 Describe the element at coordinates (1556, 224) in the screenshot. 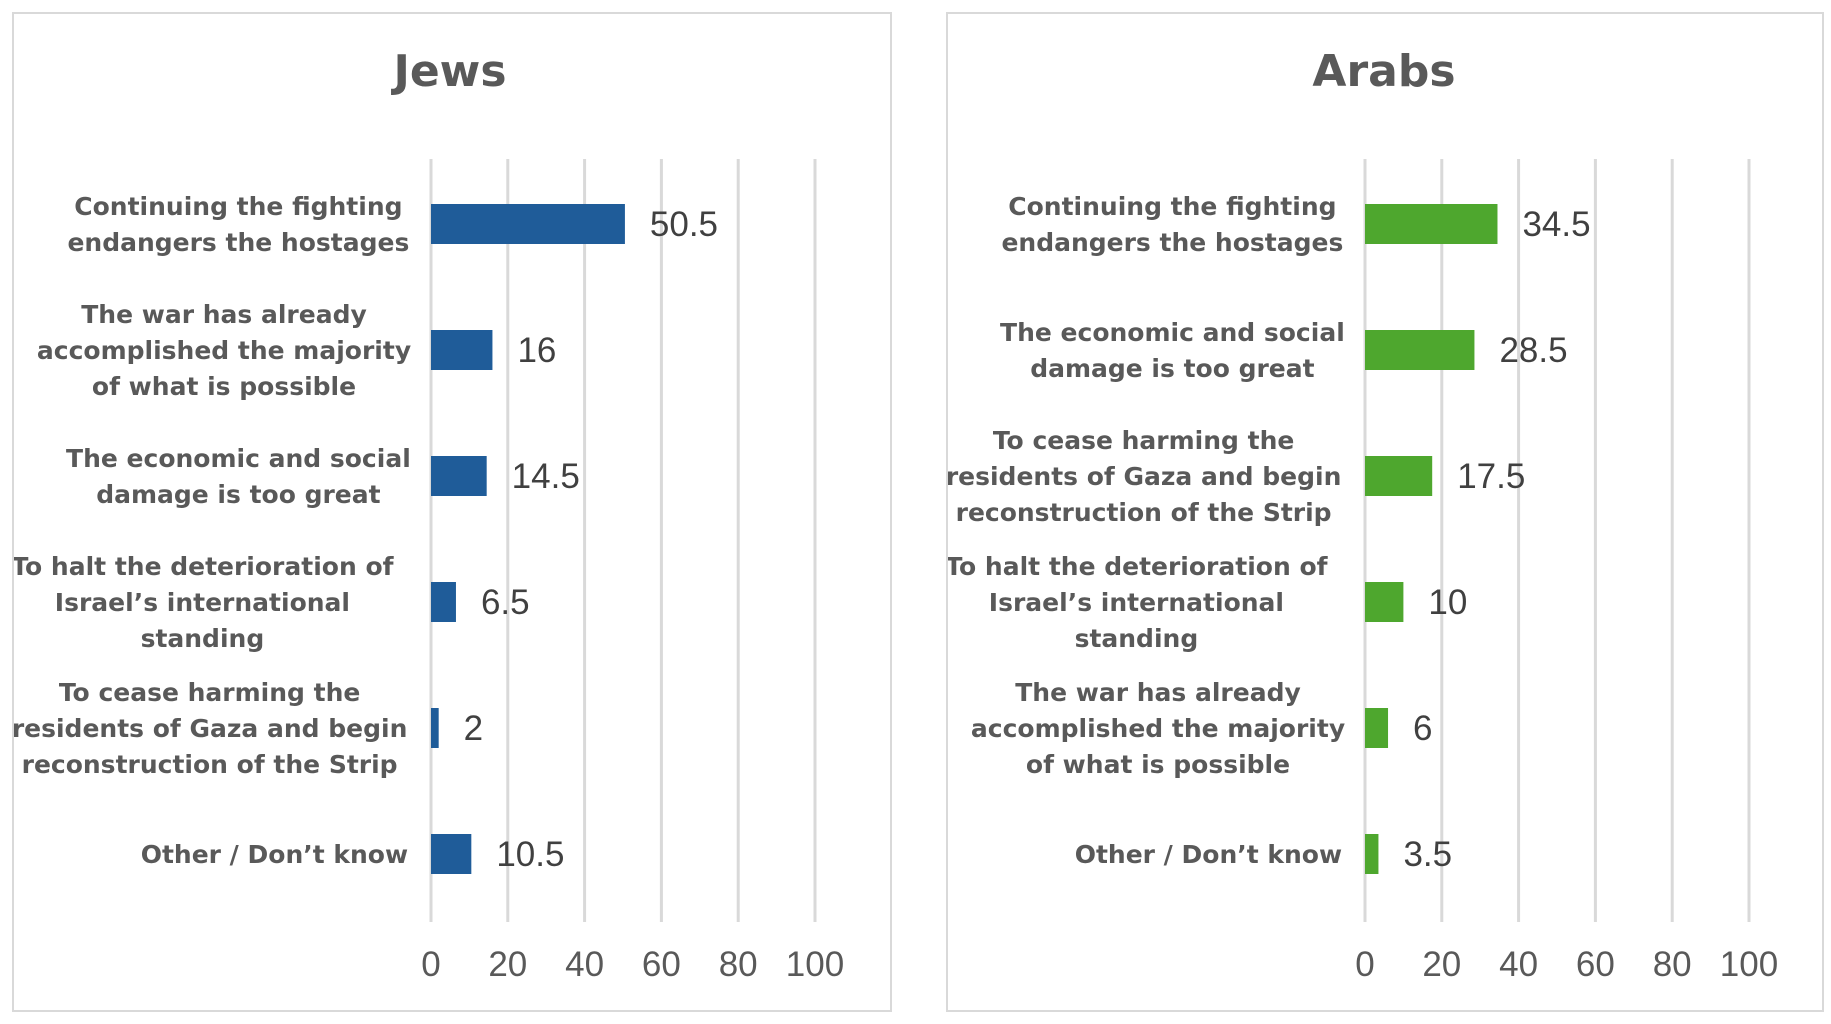

I see `data-label: 34.5` at that location.